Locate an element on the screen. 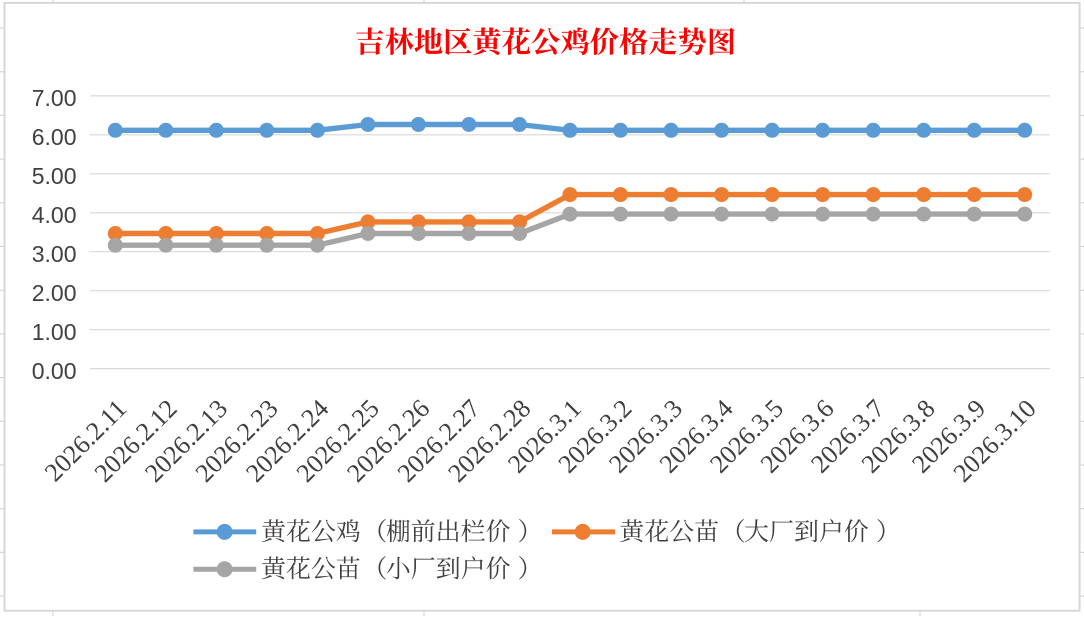 This screenshot has width=1084, height=621. svg-text: 2.00 is located at coordinates (54, 293).